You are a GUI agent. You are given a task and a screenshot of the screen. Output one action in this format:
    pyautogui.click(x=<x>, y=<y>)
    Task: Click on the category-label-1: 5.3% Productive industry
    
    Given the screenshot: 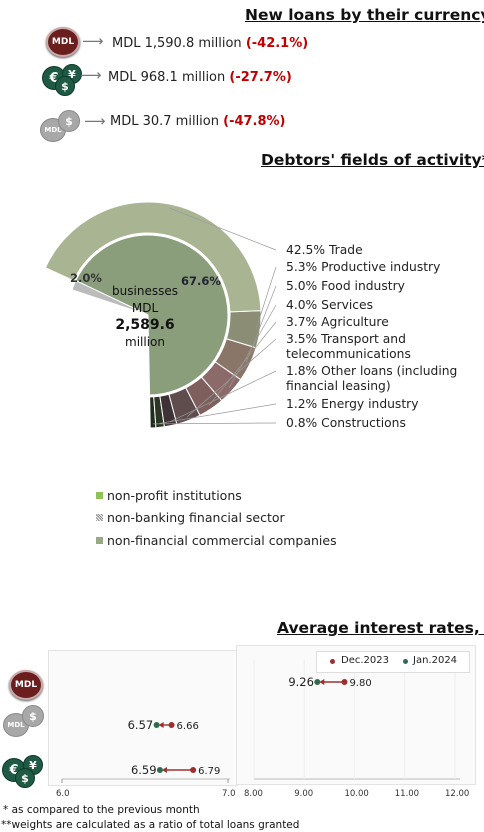 What is the action you would take?
    pyautogui.click(x=363, y=267)
    